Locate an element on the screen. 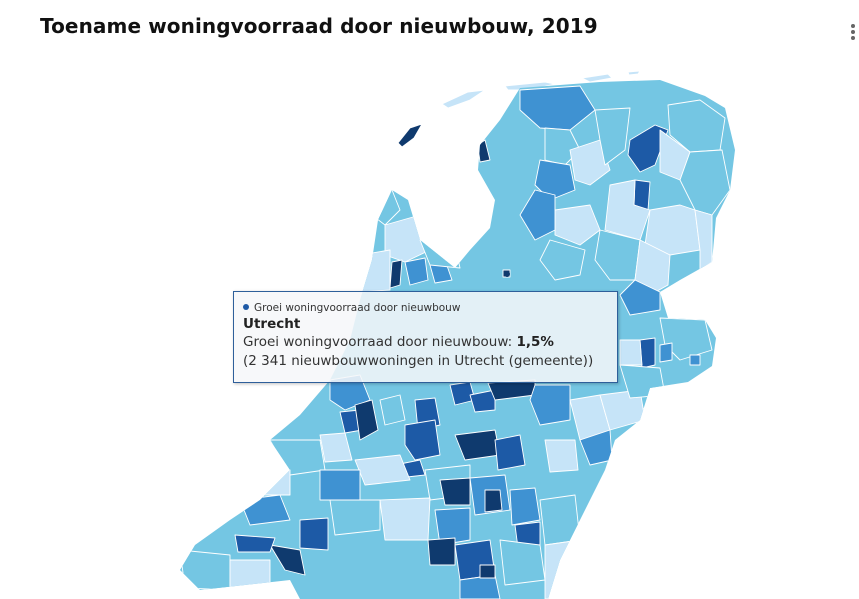  chart-menu-button is located at coordinates (855, 34).